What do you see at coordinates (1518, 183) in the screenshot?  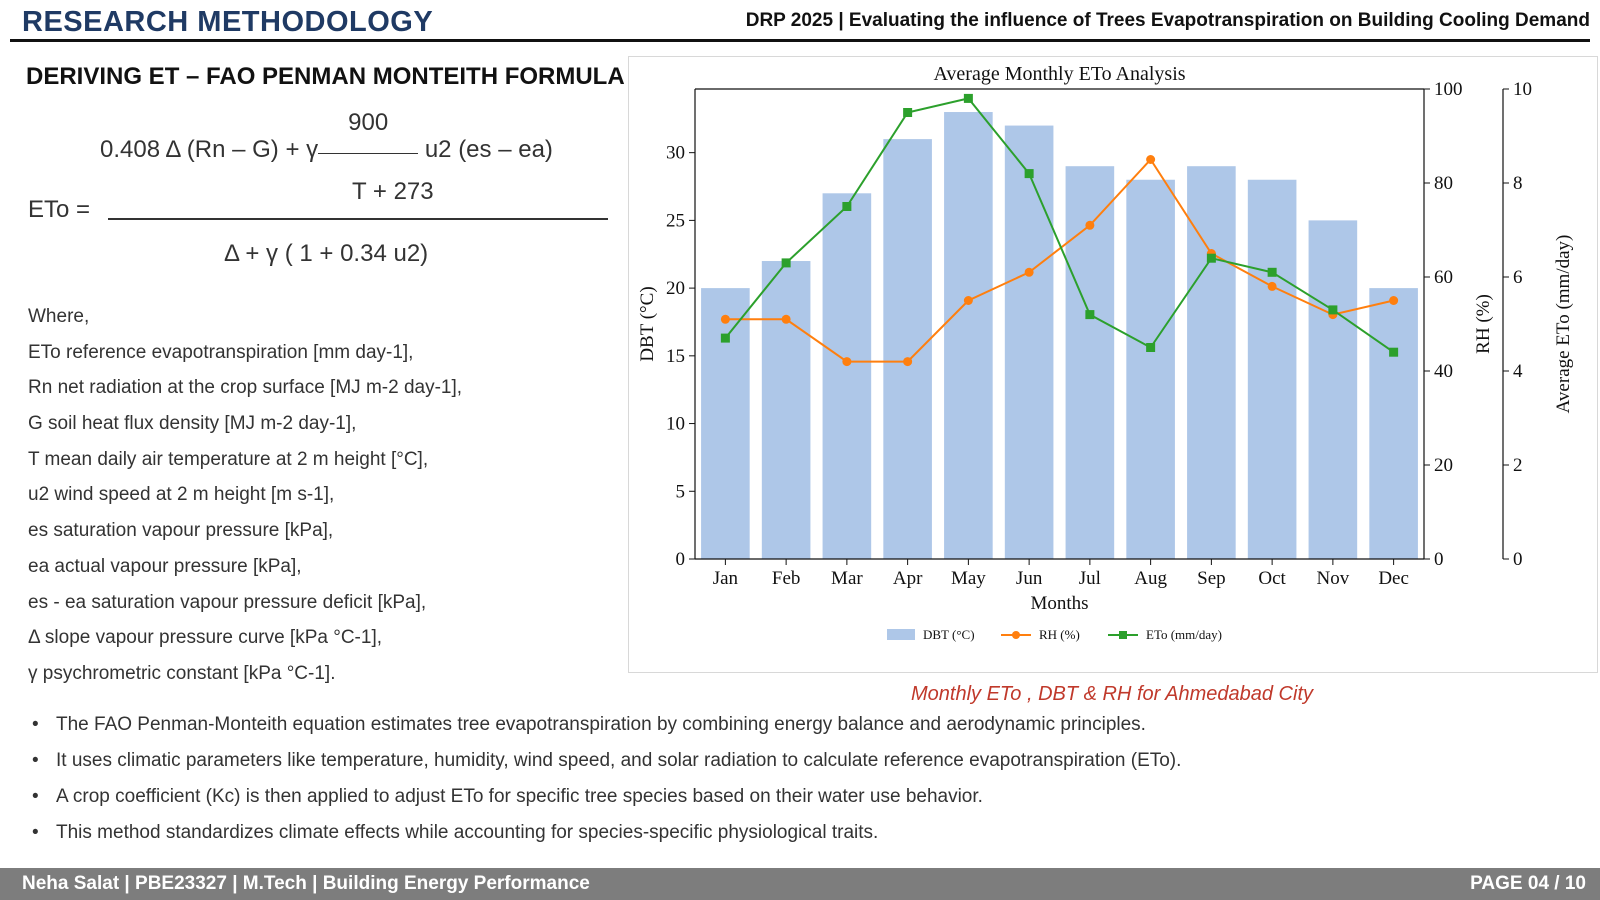 I see `eto-axis-tick-label: 8` at bounding box center [1518, 183].